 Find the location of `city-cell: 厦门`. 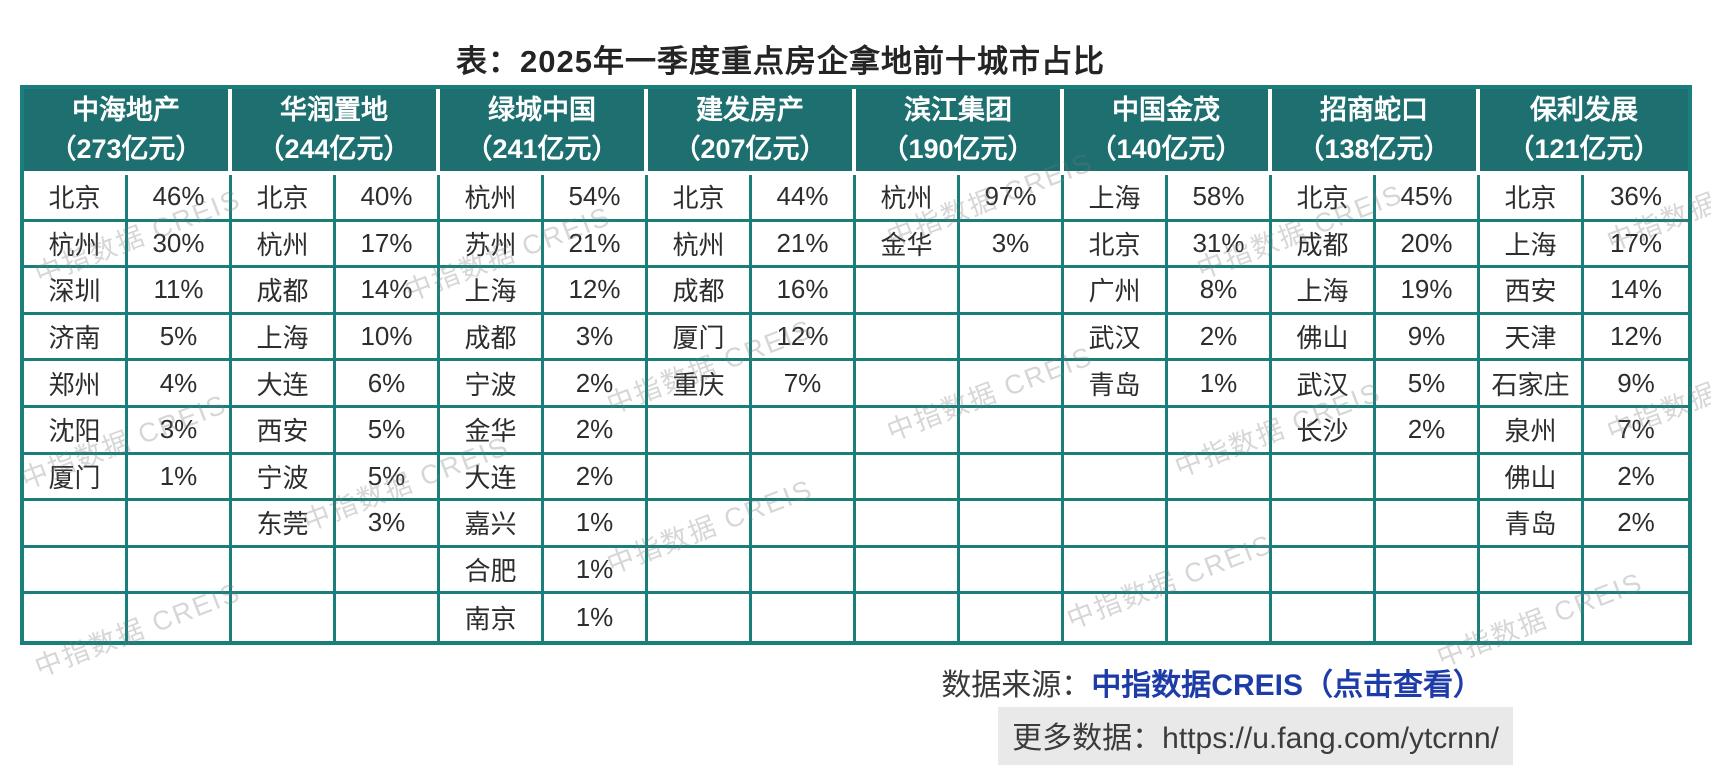

city-cell: 厦门 is located at coordinates (700, 338).